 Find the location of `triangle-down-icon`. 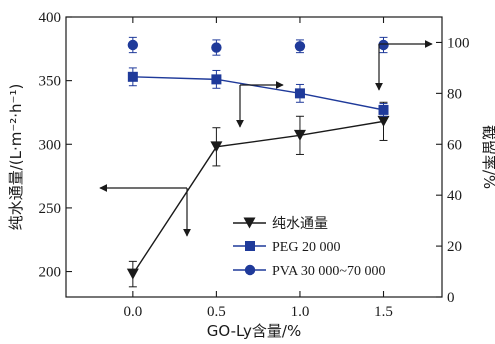

triangle-down-icon is located at coordinates (249, 223).